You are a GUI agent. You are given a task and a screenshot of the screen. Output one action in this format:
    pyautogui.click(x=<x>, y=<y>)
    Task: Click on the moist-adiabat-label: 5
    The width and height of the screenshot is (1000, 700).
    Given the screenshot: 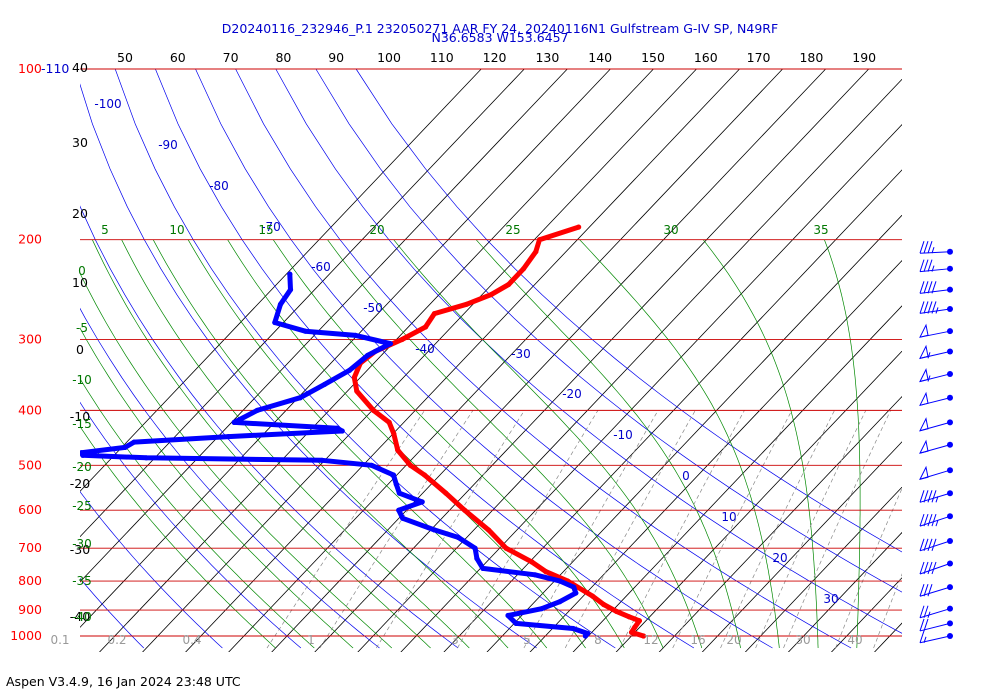 What is the action you would take?
    pyautogui.click(x=105, y=230)
    